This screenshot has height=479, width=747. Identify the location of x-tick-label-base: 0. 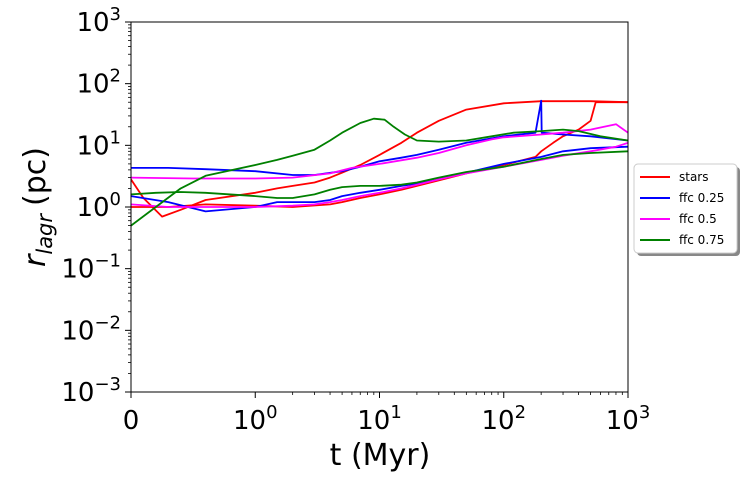
(131, 421).